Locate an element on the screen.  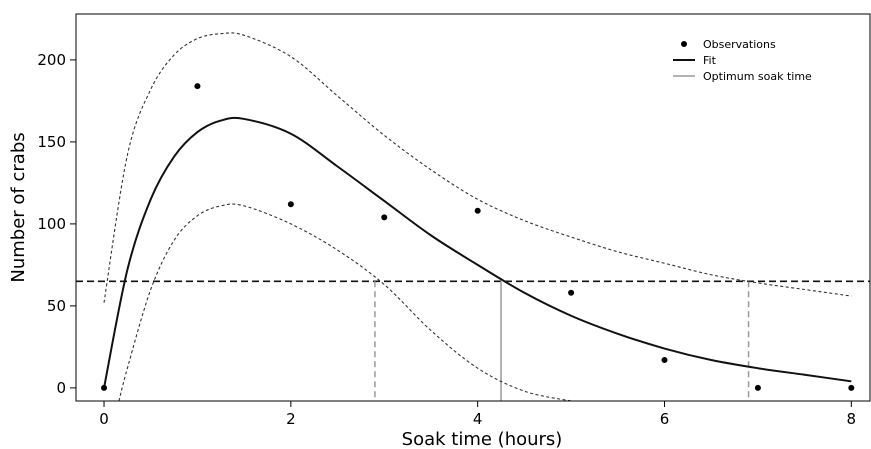
x-tick-label: 4 is located at coordinates (478, 419).